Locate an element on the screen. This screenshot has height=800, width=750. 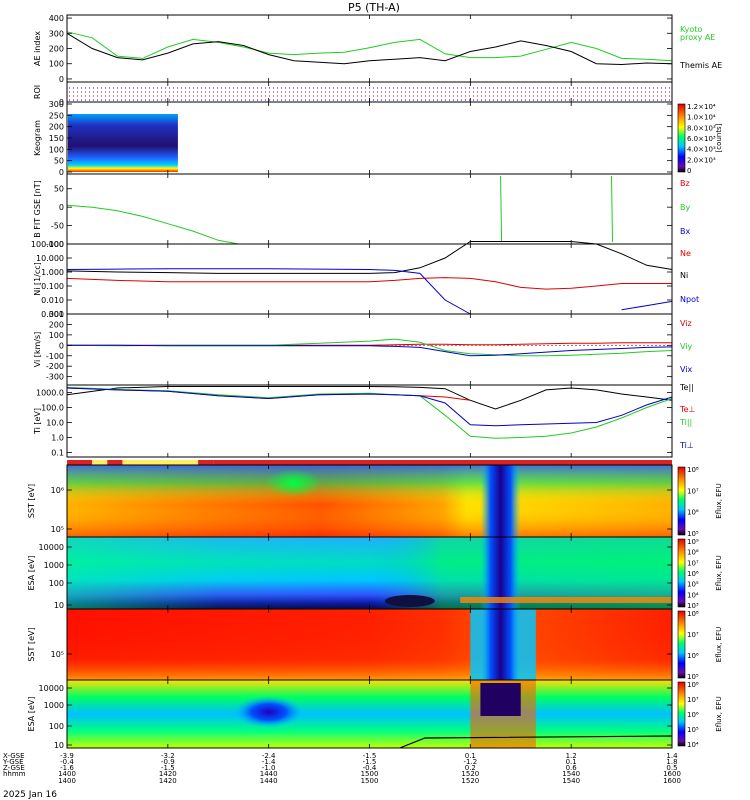
velocity-ytick-label: -300 is located at coordinates (55, 377).